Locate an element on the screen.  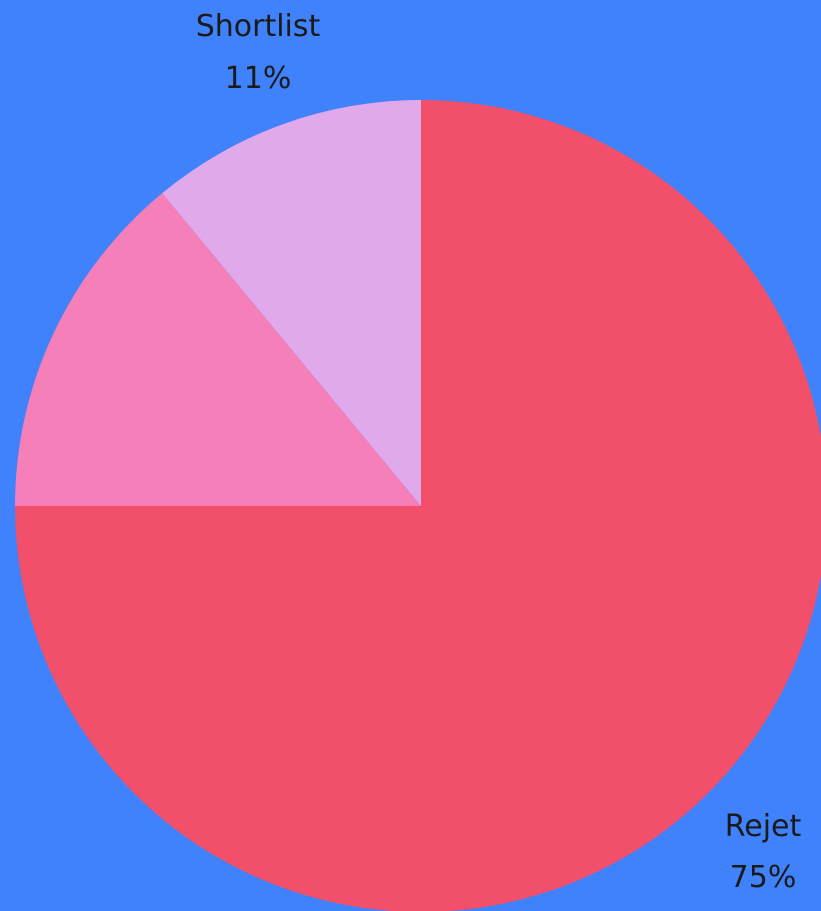
slice-label-rejet-name: Rejet is located at coordinates (763, 826).